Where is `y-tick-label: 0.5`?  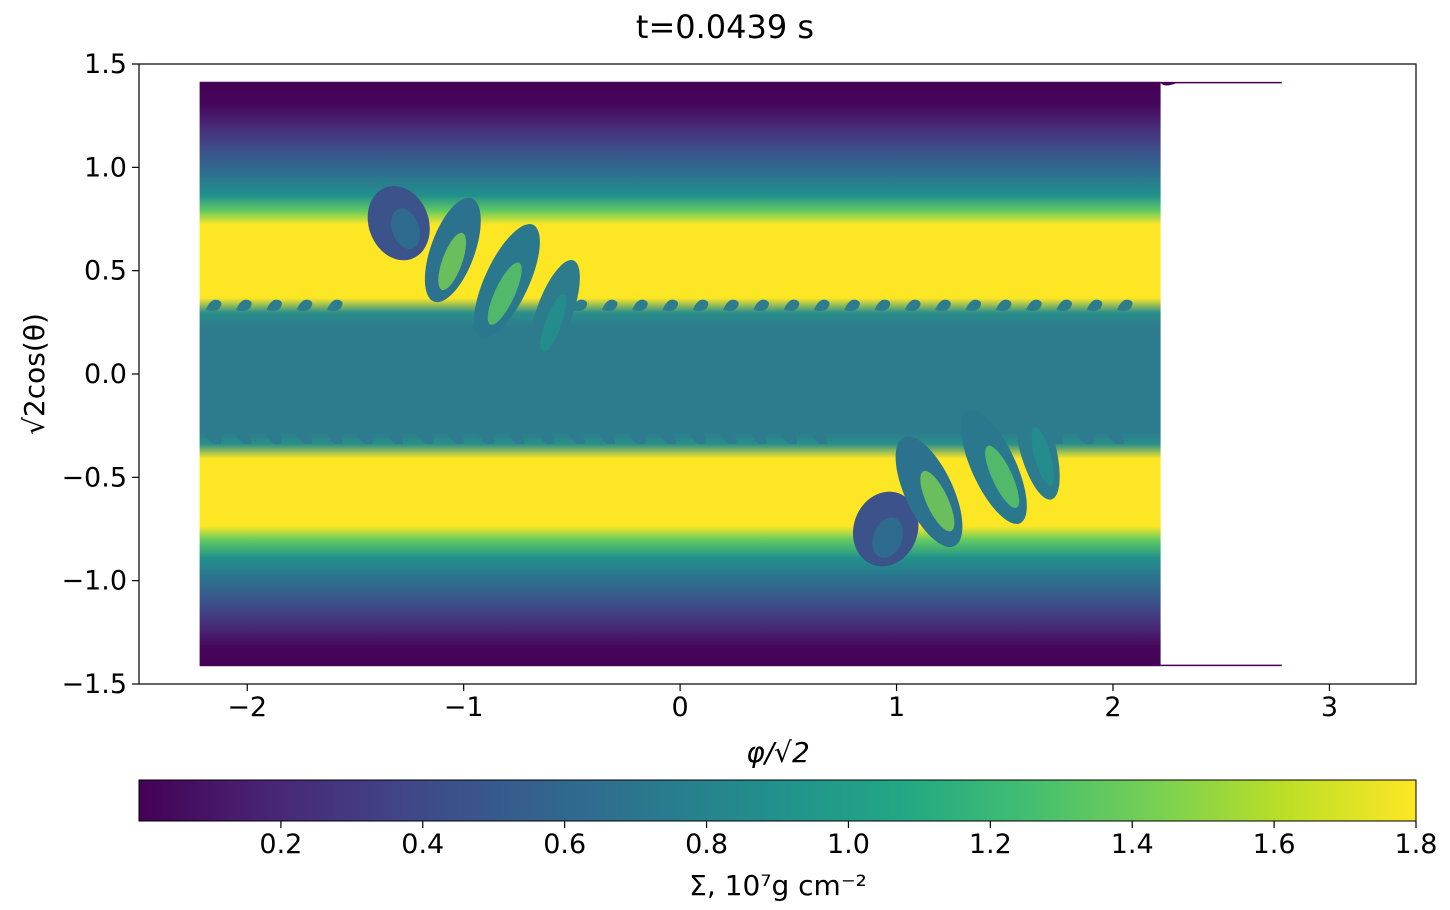 y-tick-label: 0.5 is located at coordinates (105, 271).